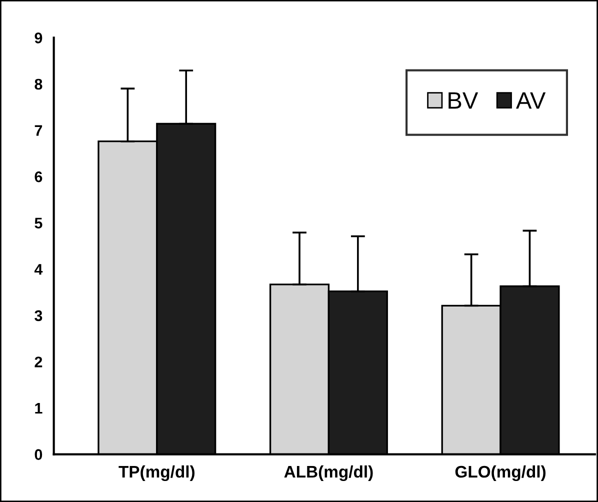 The height and width of the screenshot is (502, 598). Describe the element at coordinates (38, 408) in the screenshot. I see `y-tick-label: 1` at that location.